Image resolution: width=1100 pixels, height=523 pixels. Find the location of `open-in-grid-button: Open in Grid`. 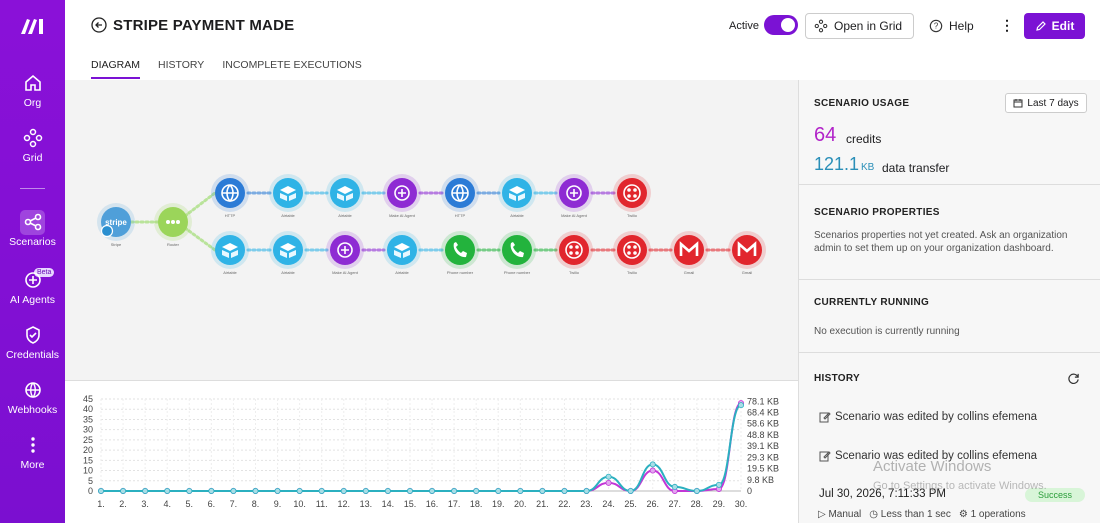

open-in-grid-button: Open in Grid is located at coordinates (859, 26).